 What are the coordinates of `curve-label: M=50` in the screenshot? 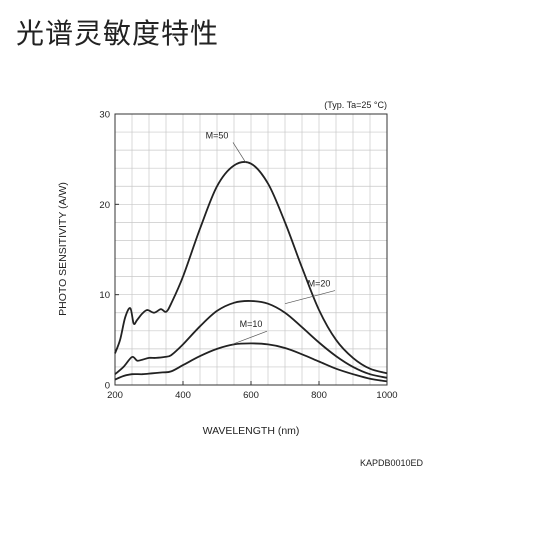 It's located at (217, 135).